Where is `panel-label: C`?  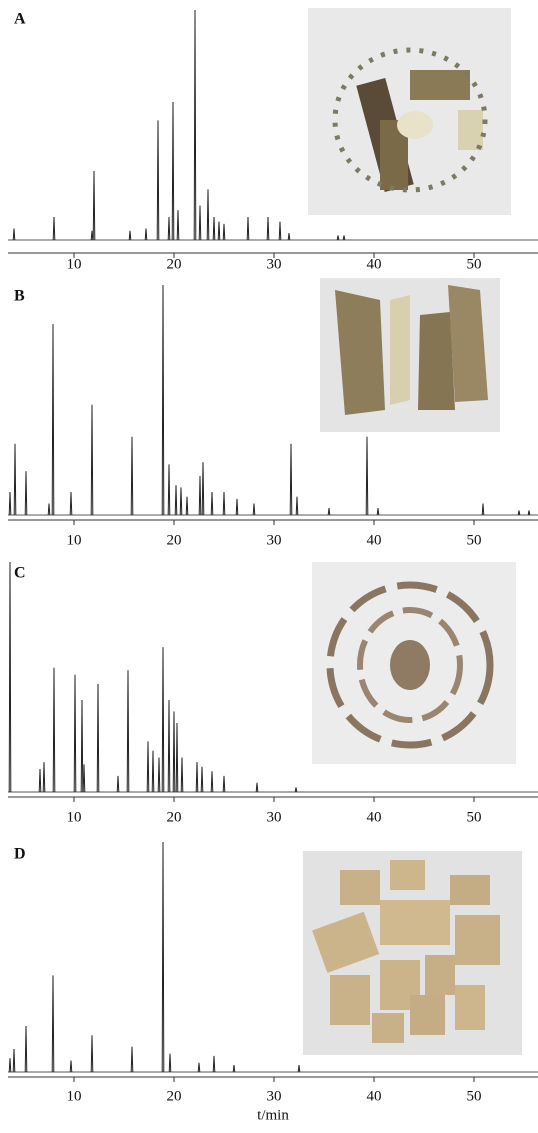
panel-label: C is located at coordinates (20, 573).